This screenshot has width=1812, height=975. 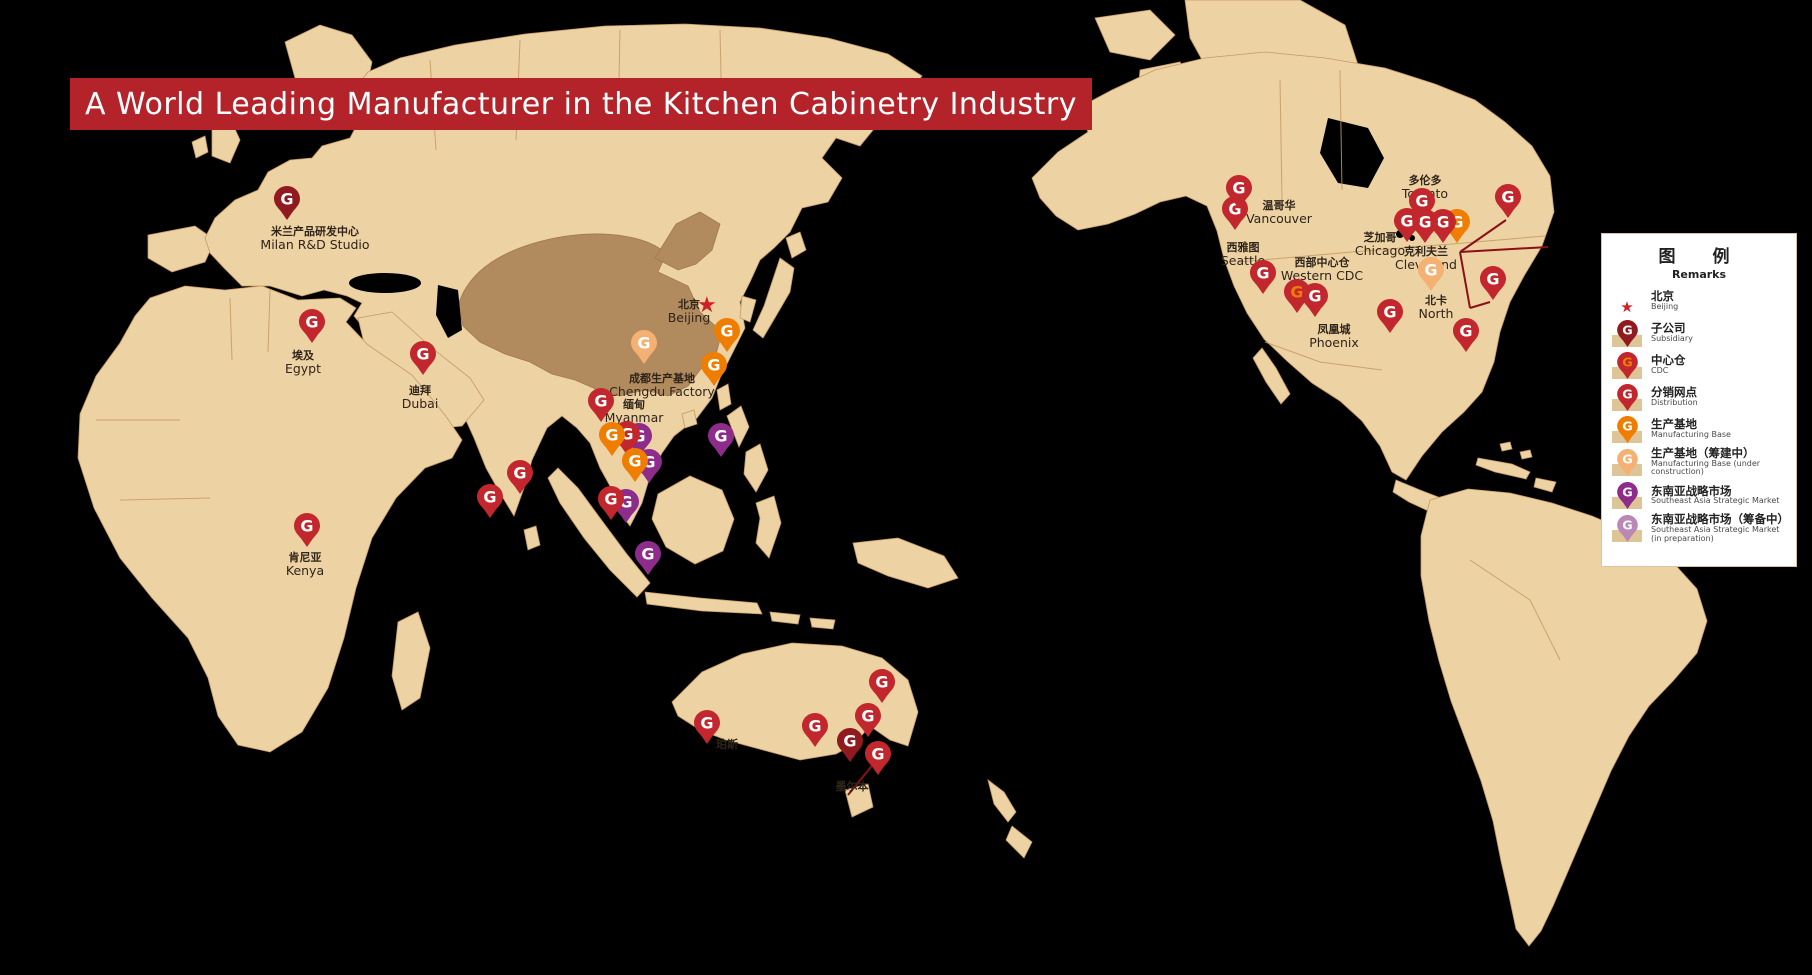 What do you see at coordinates (724, 397) in the screenshot?
I see `taiwan` at bounding box center [724, 397].